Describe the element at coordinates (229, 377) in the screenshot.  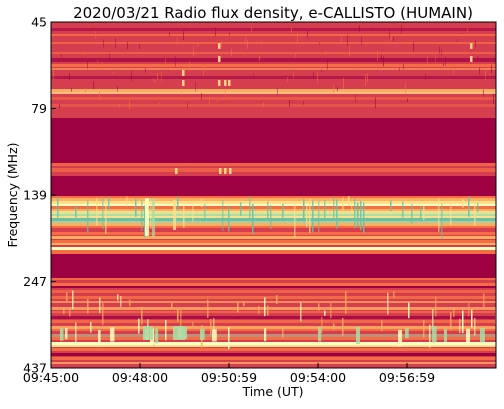
I see `x-tick-label-2: 09:50:59` at that location.